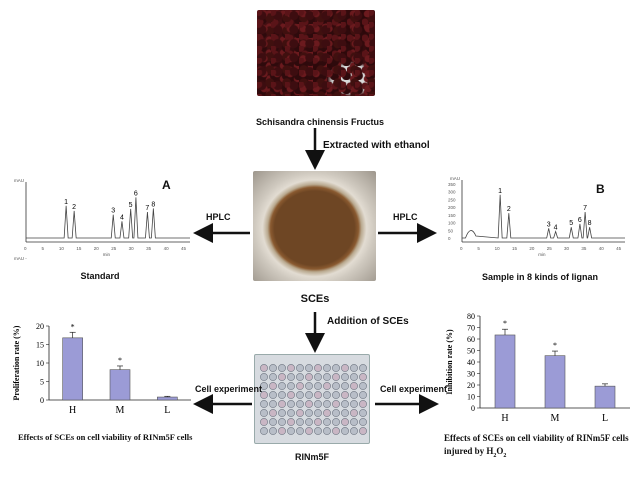 This screenshot has width=640, height=480. Describe the element at coordinates (414, 389) in the screenshot. I see `cell-right-label: Cell experiment` at that location.